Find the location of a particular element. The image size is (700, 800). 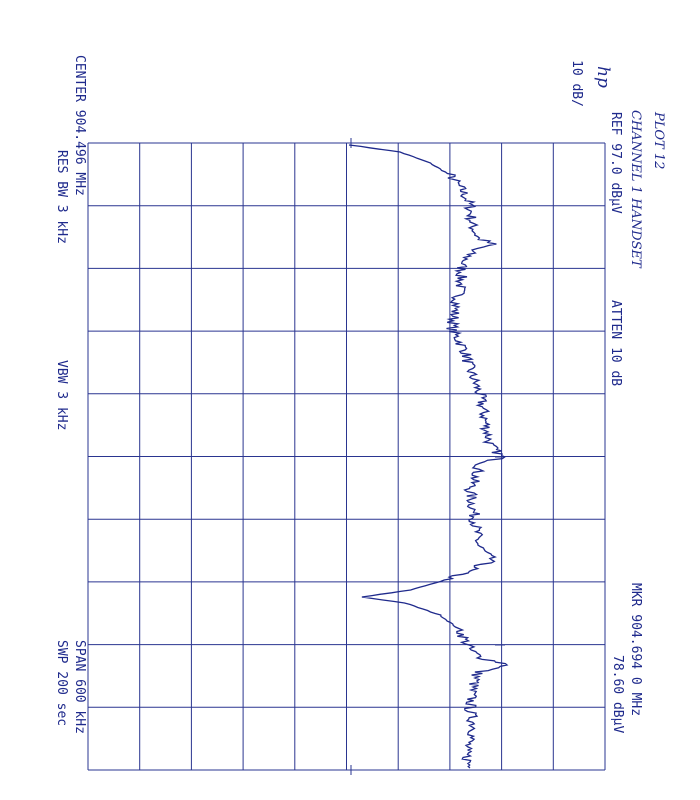

span-label: SPAN 600 kHz is located at coordinates (79, 687).